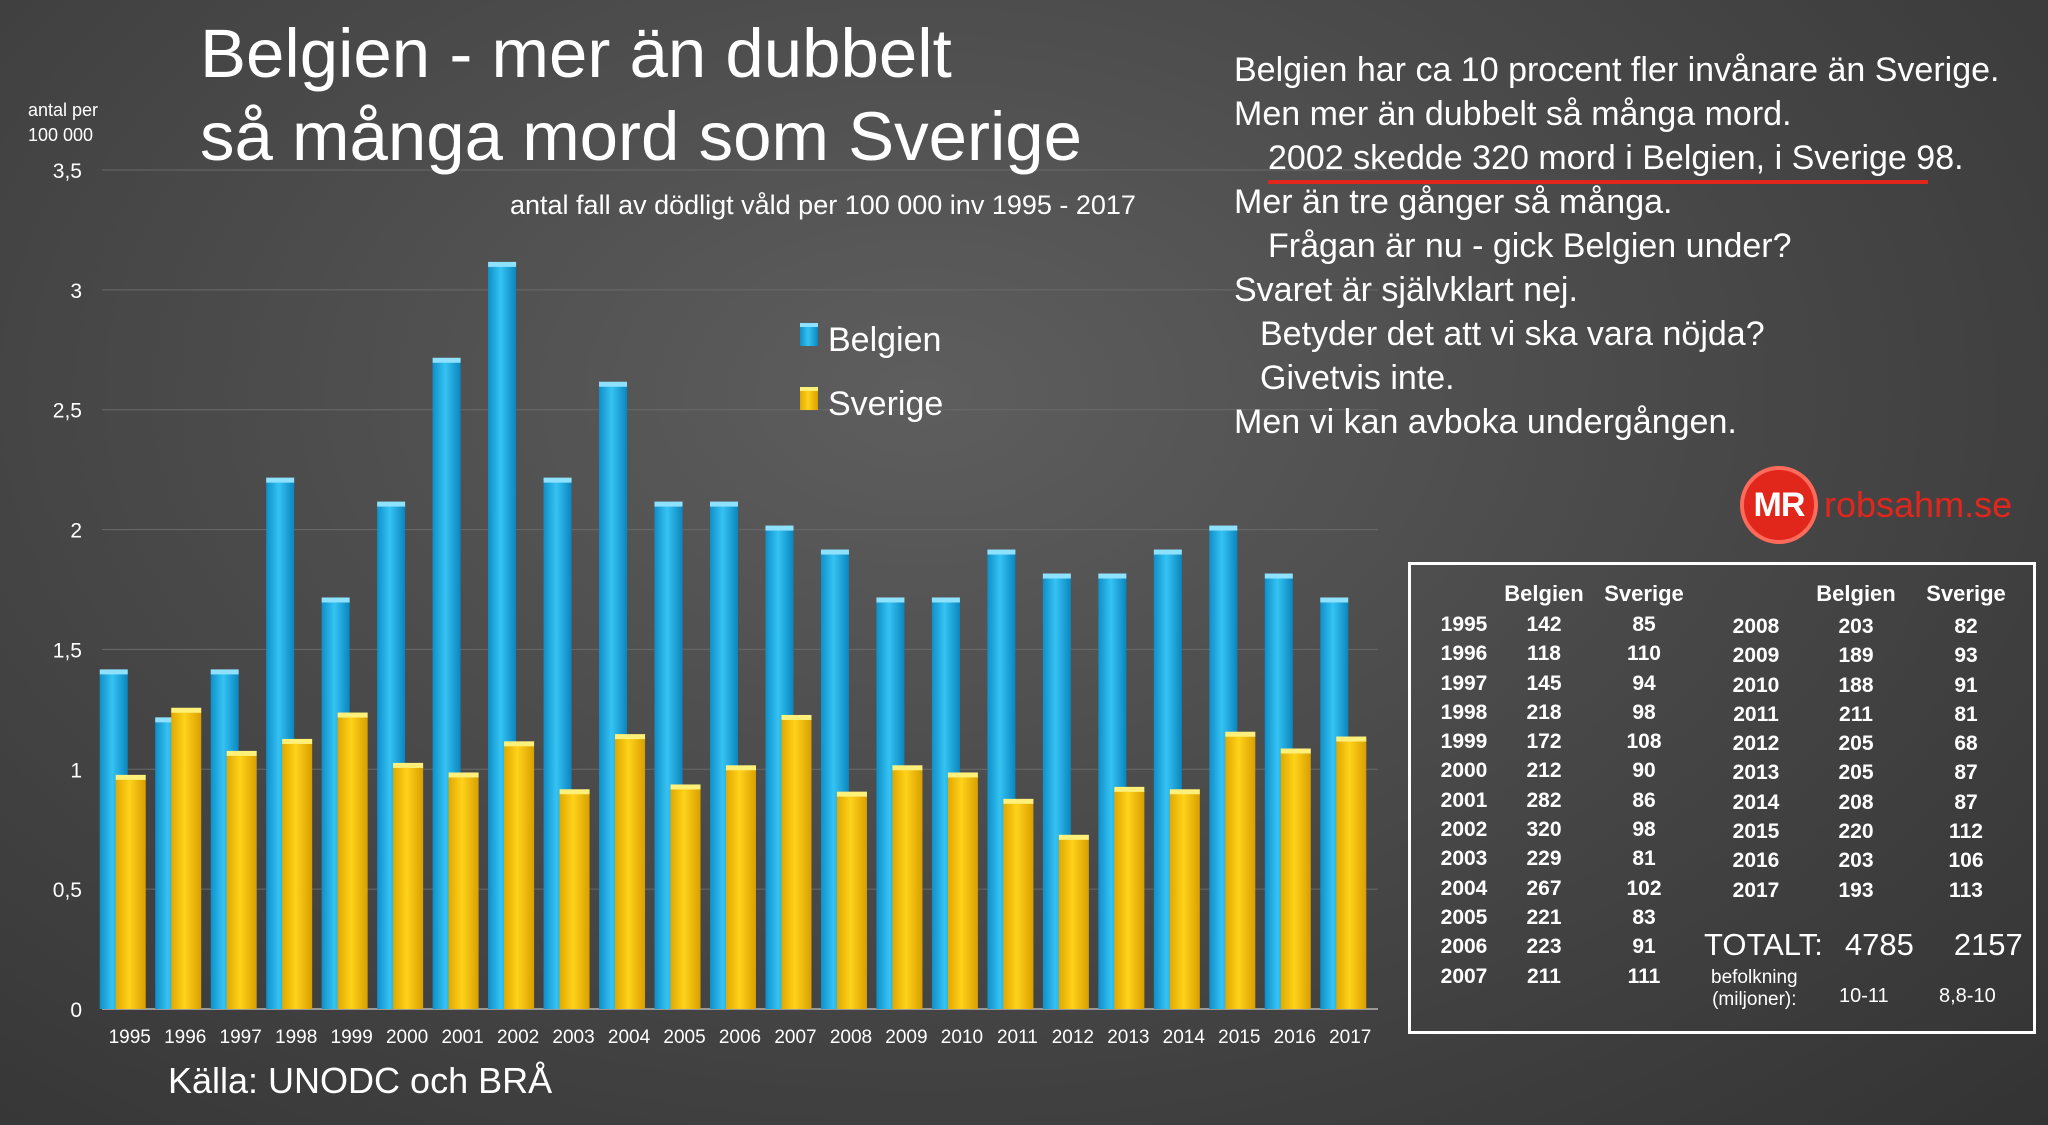 This screenshot has height=1125, width=2048. Describe the element at coordinates (76, 291) in the screenshot. I see `y-tick-label: 3` at that location.